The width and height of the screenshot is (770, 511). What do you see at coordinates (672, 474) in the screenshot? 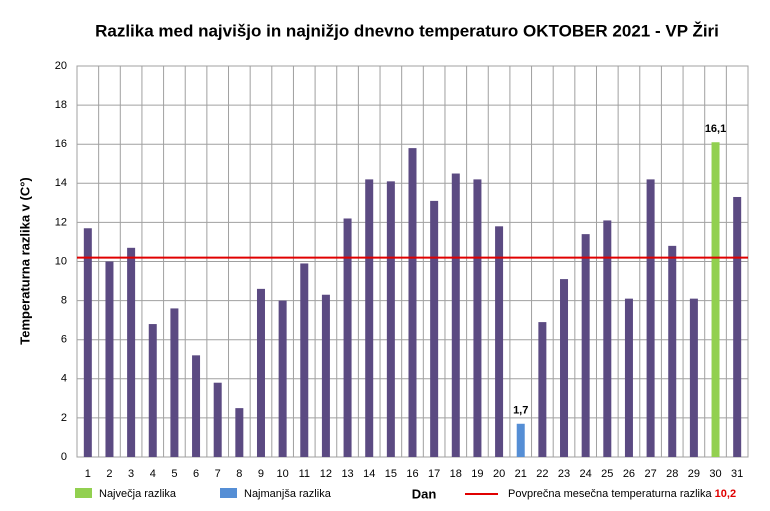
I see `x-tick-label: 28` at bounding box center [672, 474].